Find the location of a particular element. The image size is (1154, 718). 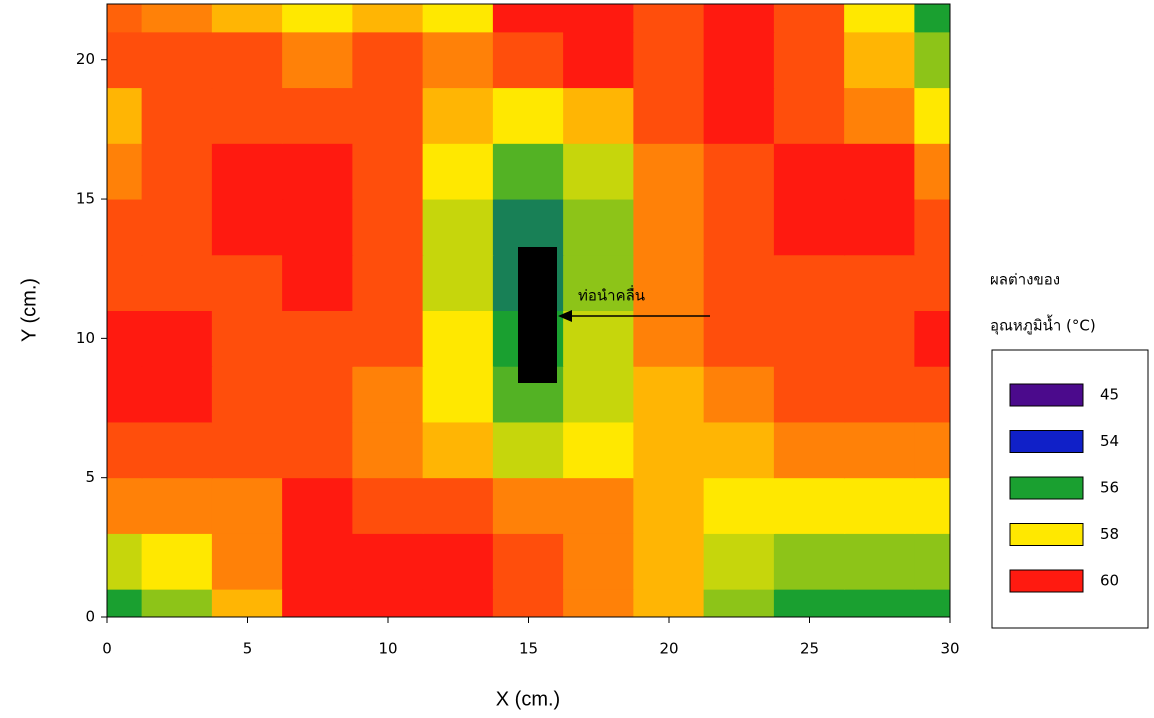

legend-label: 60 is located at coordinates (1109, 581).